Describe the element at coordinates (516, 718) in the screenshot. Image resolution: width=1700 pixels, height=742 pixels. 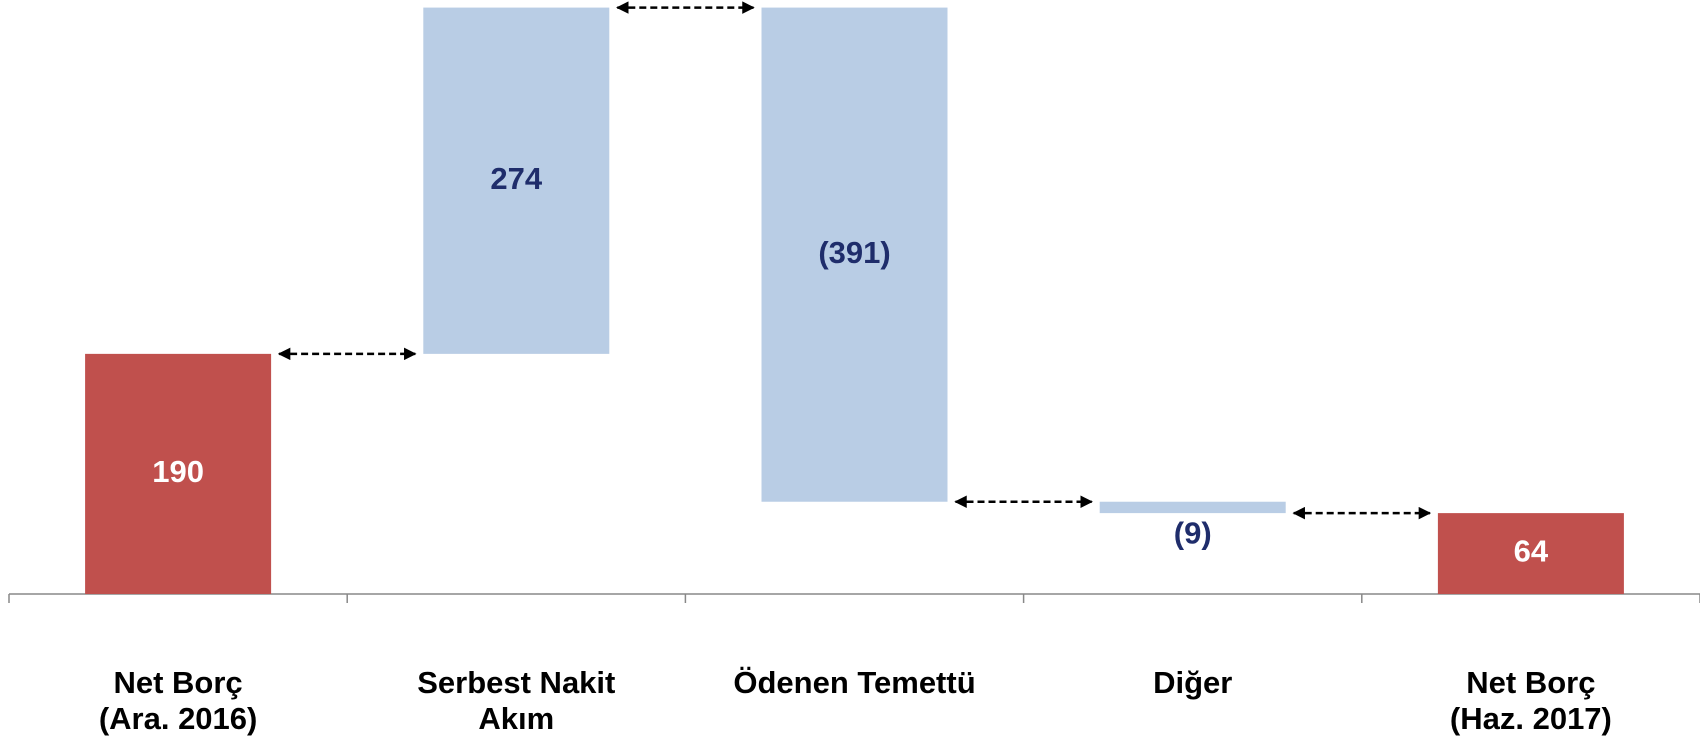
I see `x-tick-label: Akım` at that location.